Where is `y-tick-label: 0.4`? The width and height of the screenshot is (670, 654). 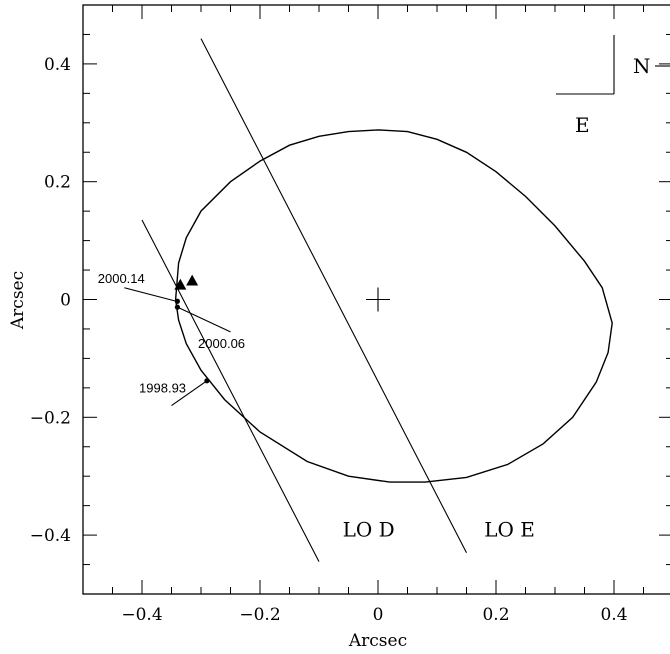 y-tick-label: 0.4 is located at coordinates (57, 65).